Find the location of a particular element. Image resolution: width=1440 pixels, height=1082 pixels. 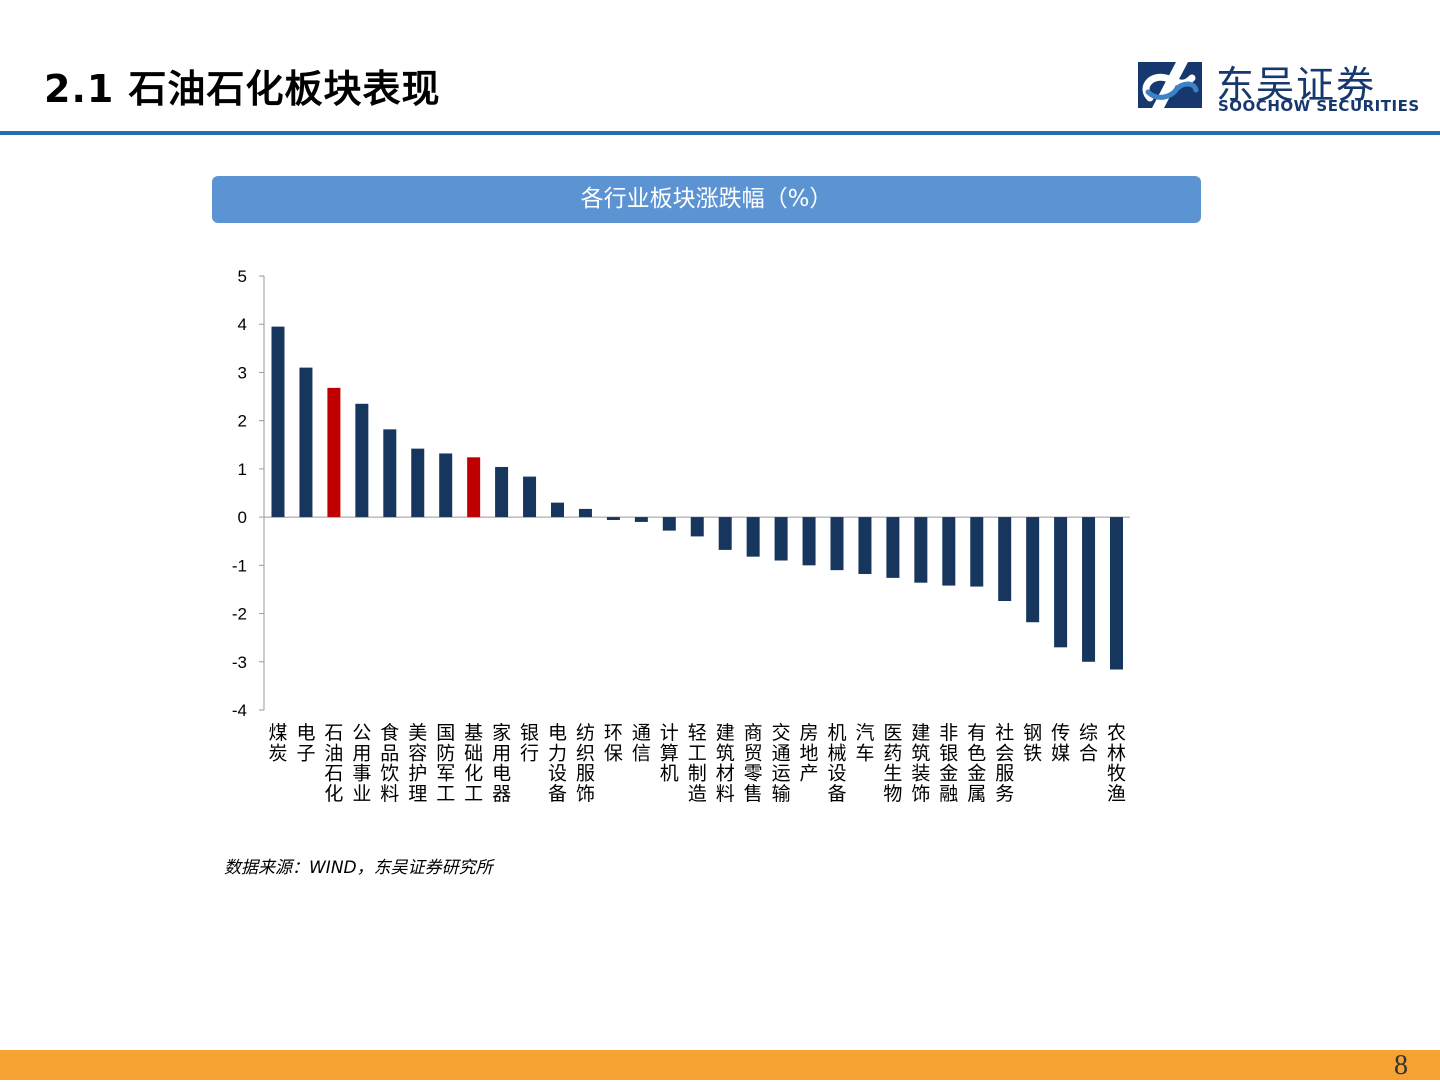

x-category-label: 商贸零售 is located at coordinates (753, 763).